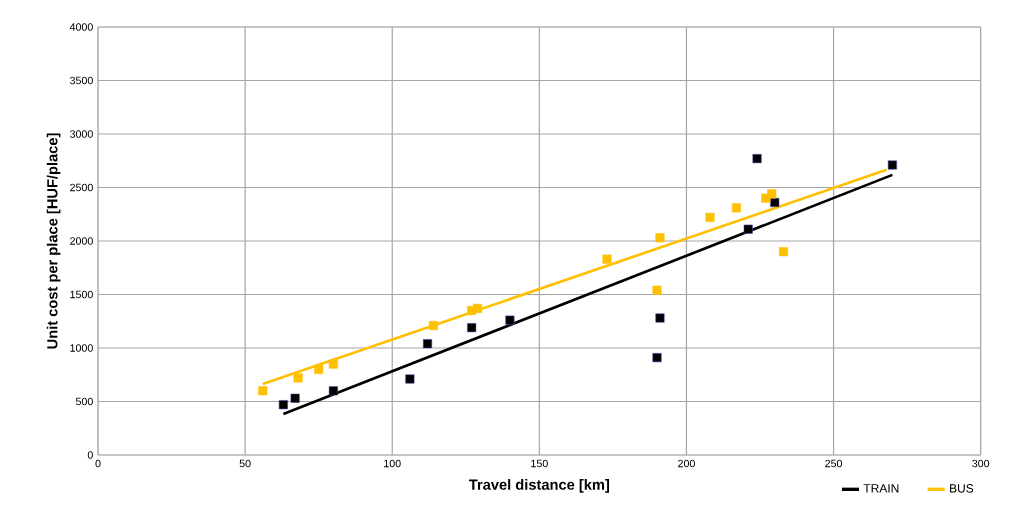 The image size is (1030, 520). I want to click on y-tick-label: 4000, so click(81, 27).